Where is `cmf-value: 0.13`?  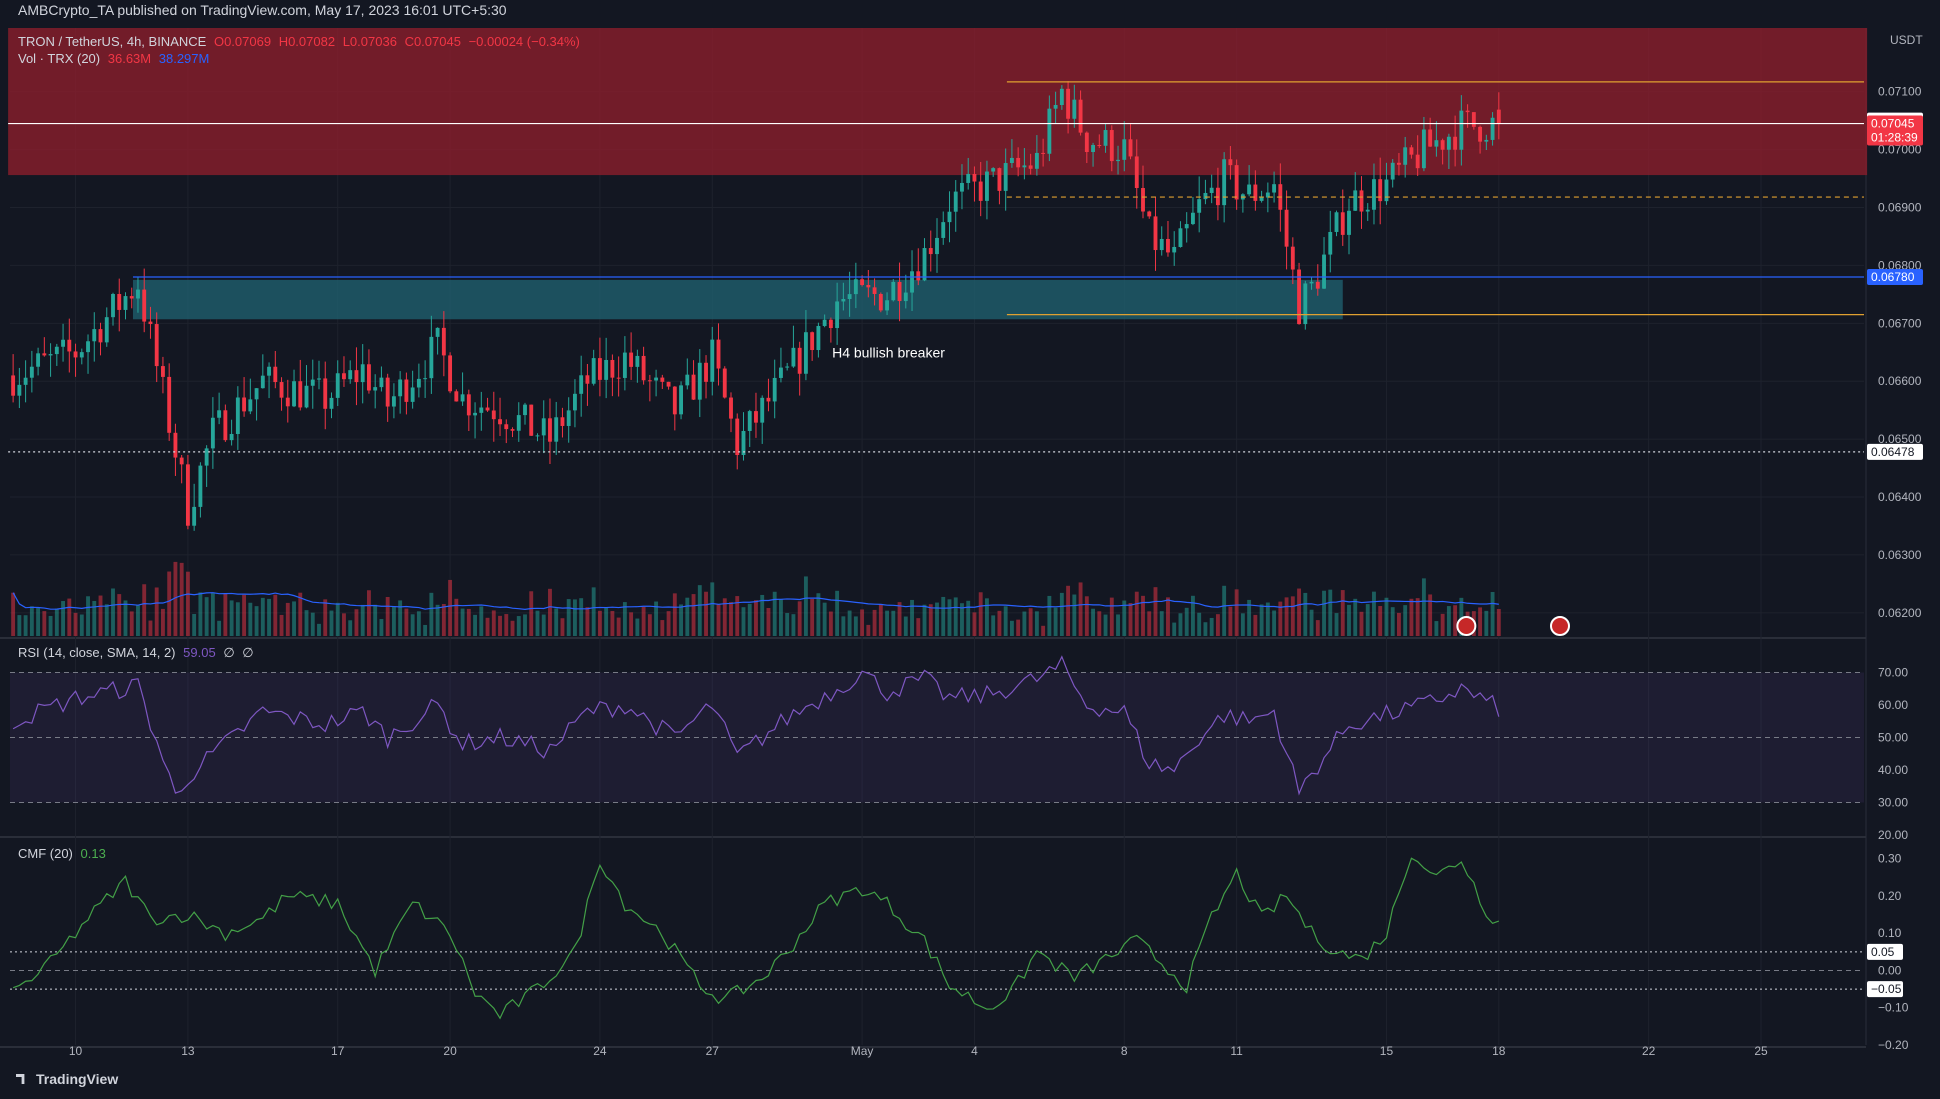
cmf-value: 0.13 is located at coordinates (93, 853).